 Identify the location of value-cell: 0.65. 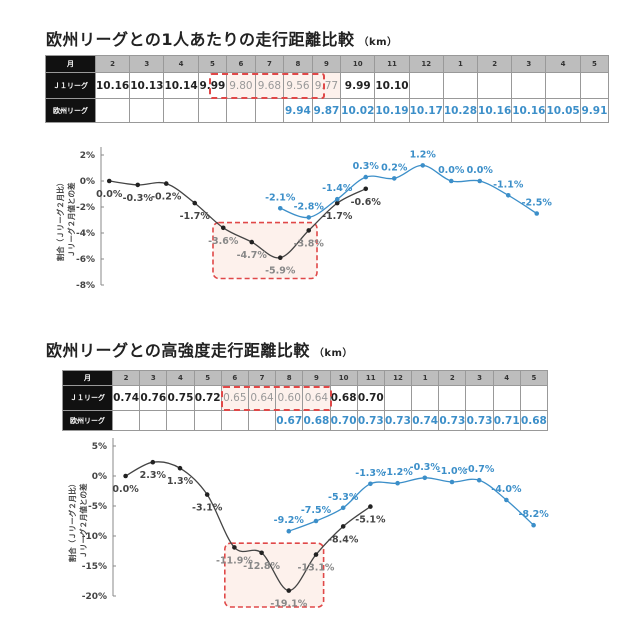
(234, 398).